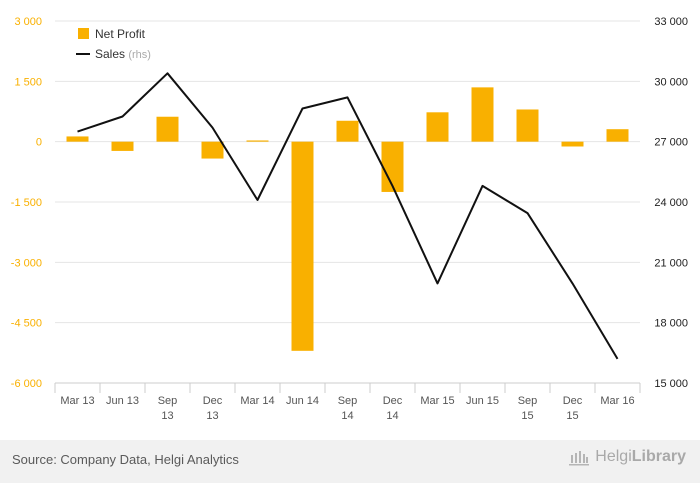  I want to click on legend-label-sales-suffix: (rhs), so click(139, 55).